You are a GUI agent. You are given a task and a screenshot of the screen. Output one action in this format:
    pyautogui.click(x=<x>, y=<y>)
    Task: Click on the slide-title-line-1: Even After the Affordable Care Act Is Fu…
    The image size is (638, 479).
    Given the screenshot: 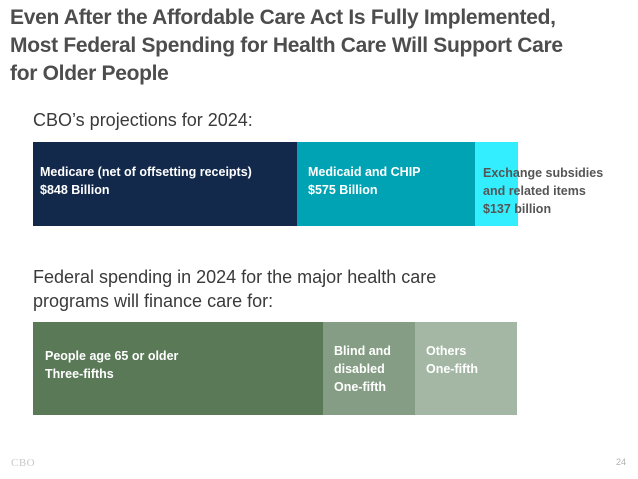 What is the action you would take?
    pyautogui.click(x=283, y=17)
    